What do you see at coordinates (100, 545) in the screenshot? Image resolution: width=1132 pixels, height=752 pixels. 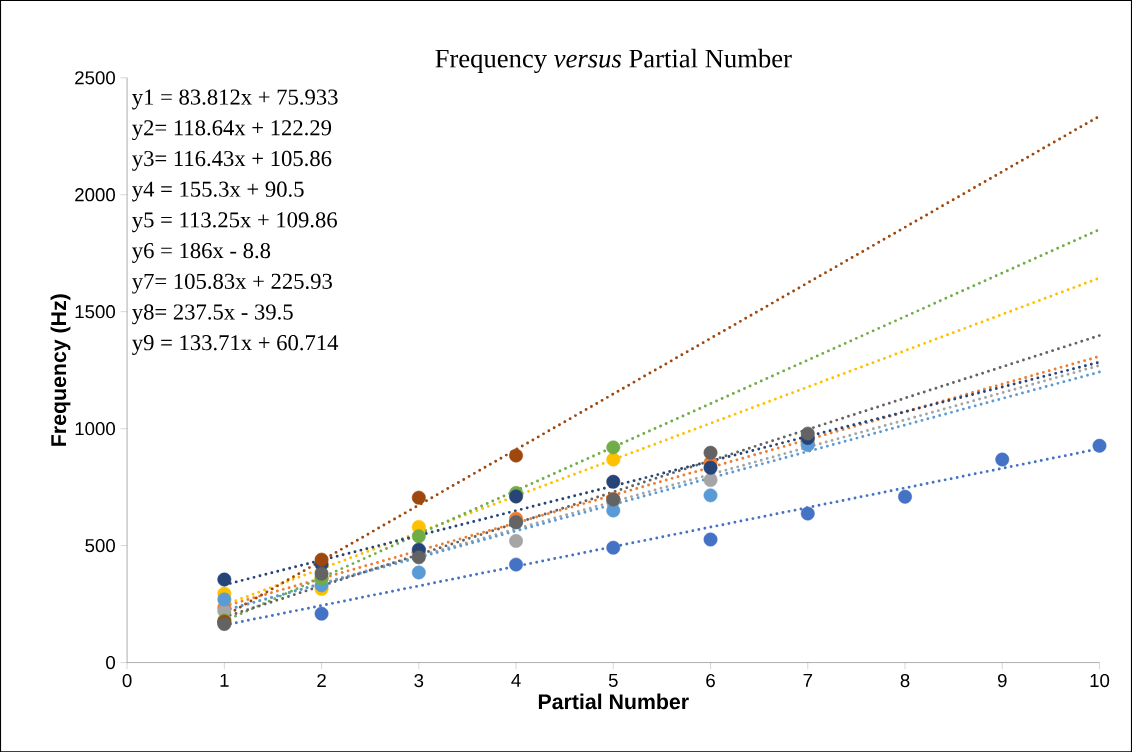 I see `y-tick-label: 500` at bounding box center [100, 545].